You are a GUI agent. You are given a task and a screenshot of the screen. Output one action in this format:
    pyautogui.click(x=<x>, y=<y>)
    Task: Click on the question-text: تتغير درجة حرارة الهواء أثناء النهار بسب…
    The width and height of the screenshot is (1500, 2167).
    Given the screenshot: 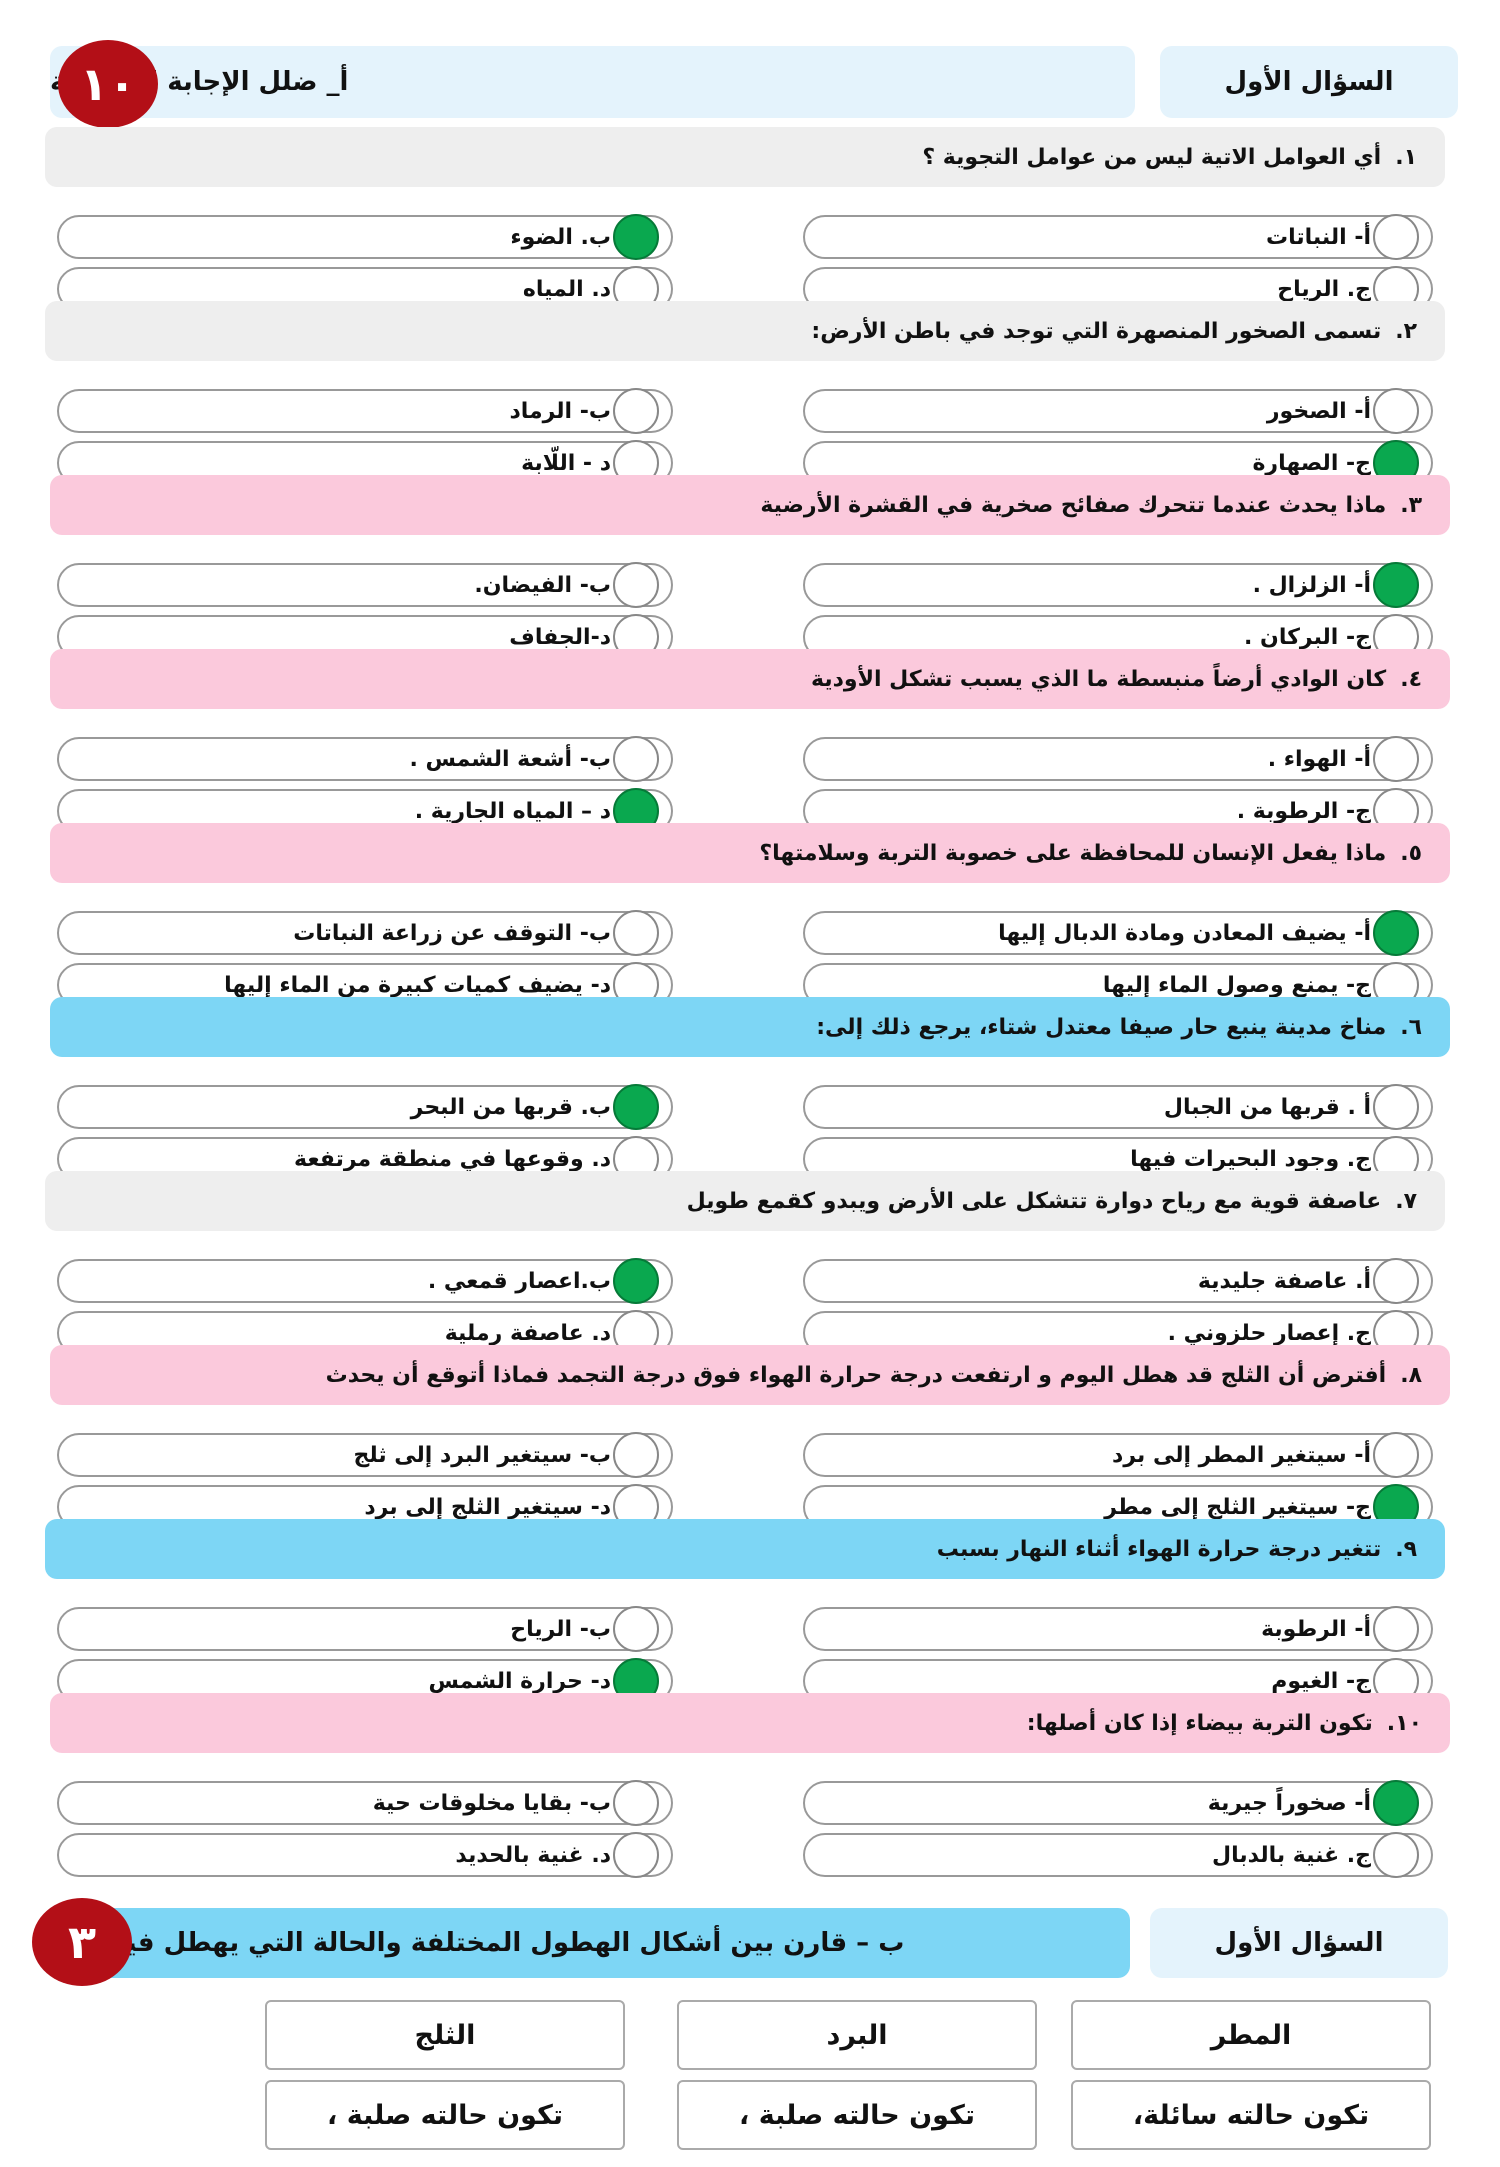 What is the action you would take?
    pyautogui.click(x=1159, y=1549)
    